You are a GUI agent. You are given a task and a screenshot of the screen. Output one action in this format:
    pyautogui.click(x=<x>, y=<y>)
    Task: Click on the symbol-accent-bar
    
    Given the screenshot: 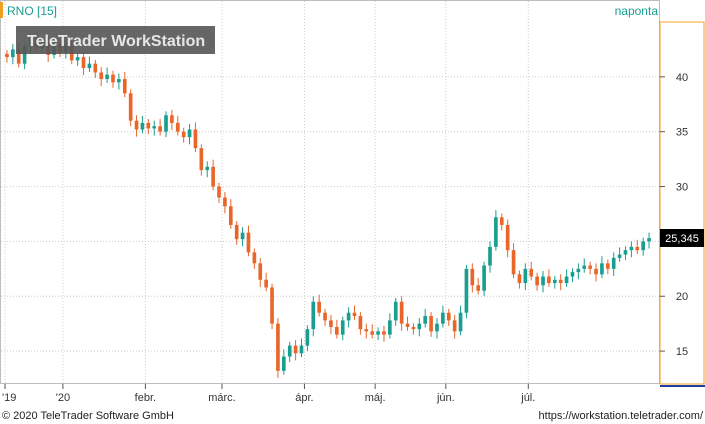 What is the action you would take?
    pyautogui.click(x=1, y=10)
    